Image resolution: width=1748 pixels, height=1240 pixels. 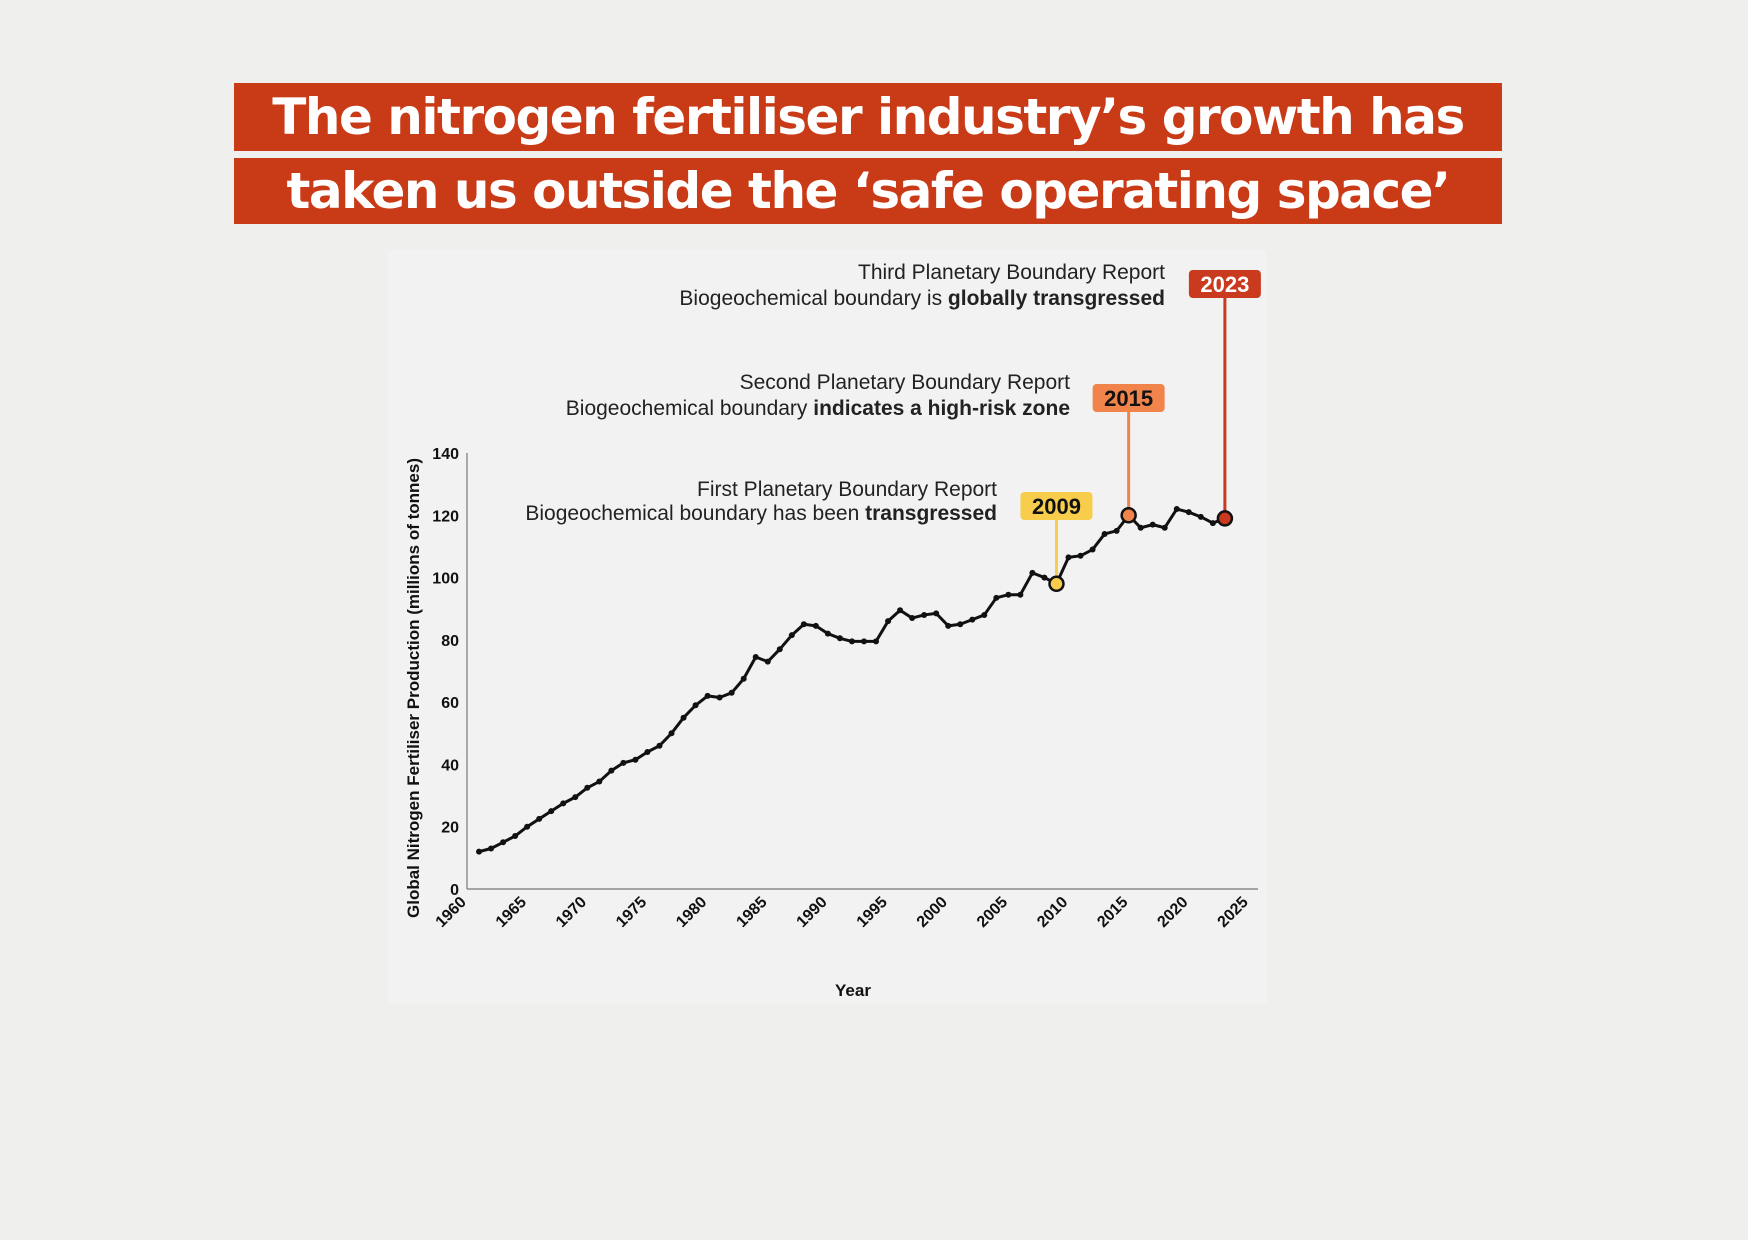 I want to click on highlight-point-2009, so click(x=1056, y=584).